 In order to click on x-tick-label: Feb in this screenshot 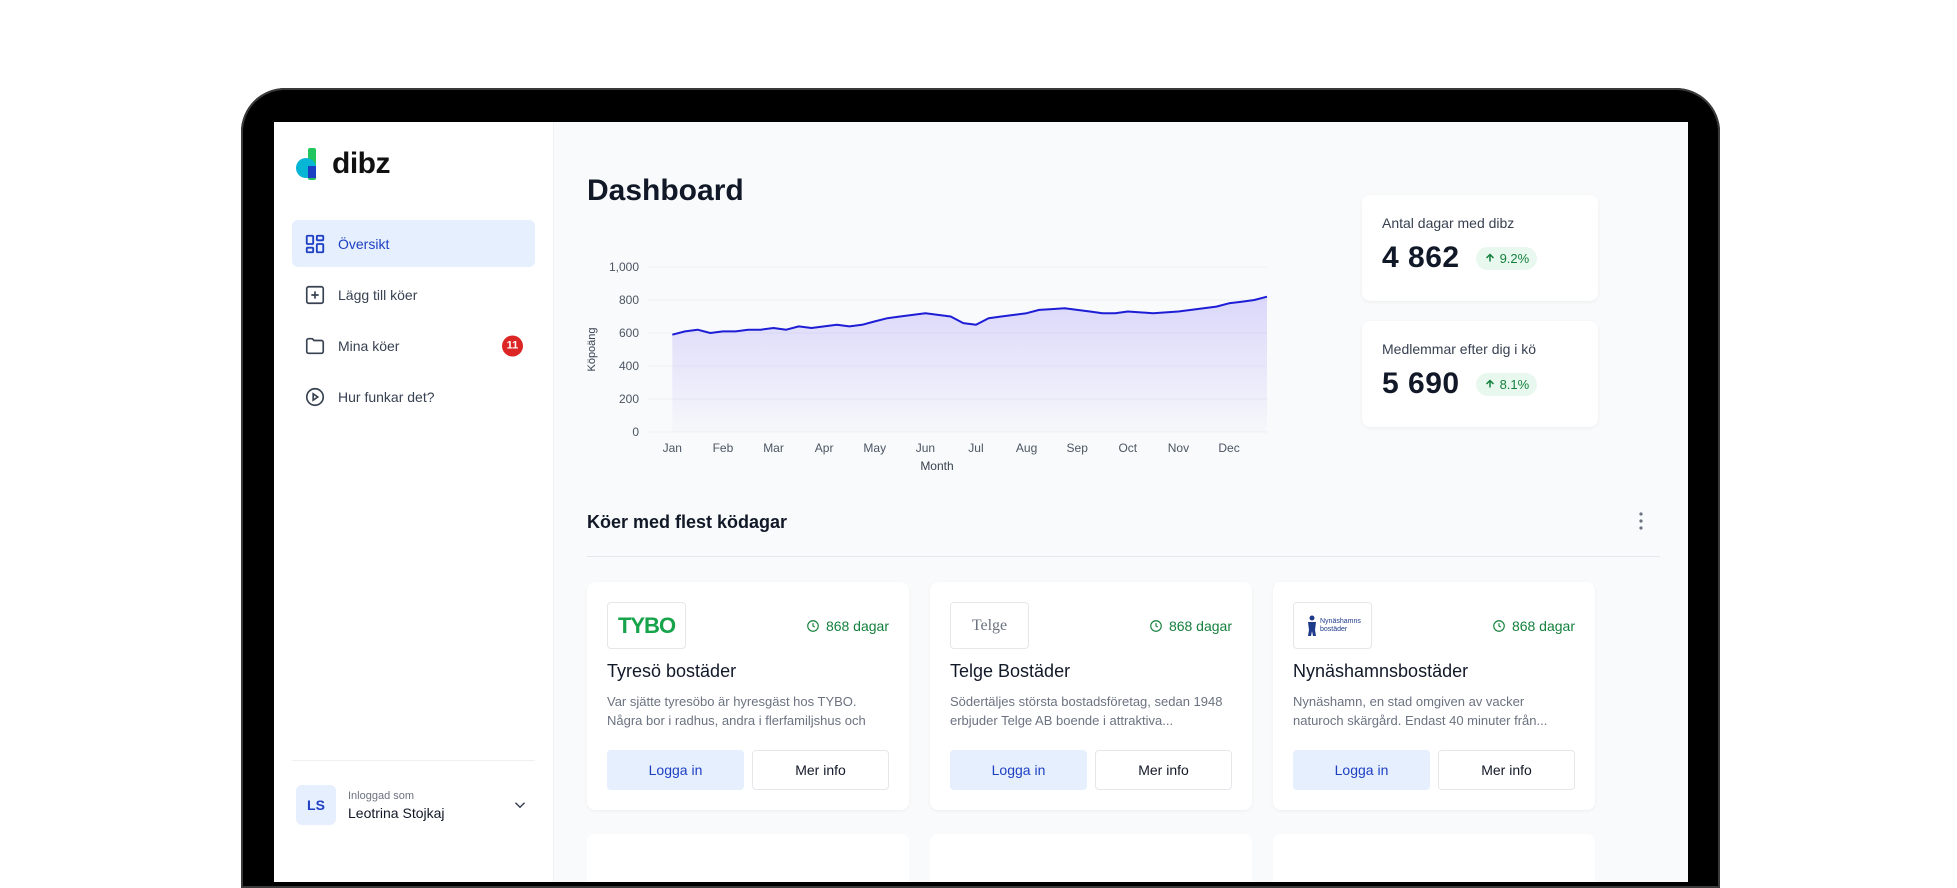, I will do `click(723, 448)`.